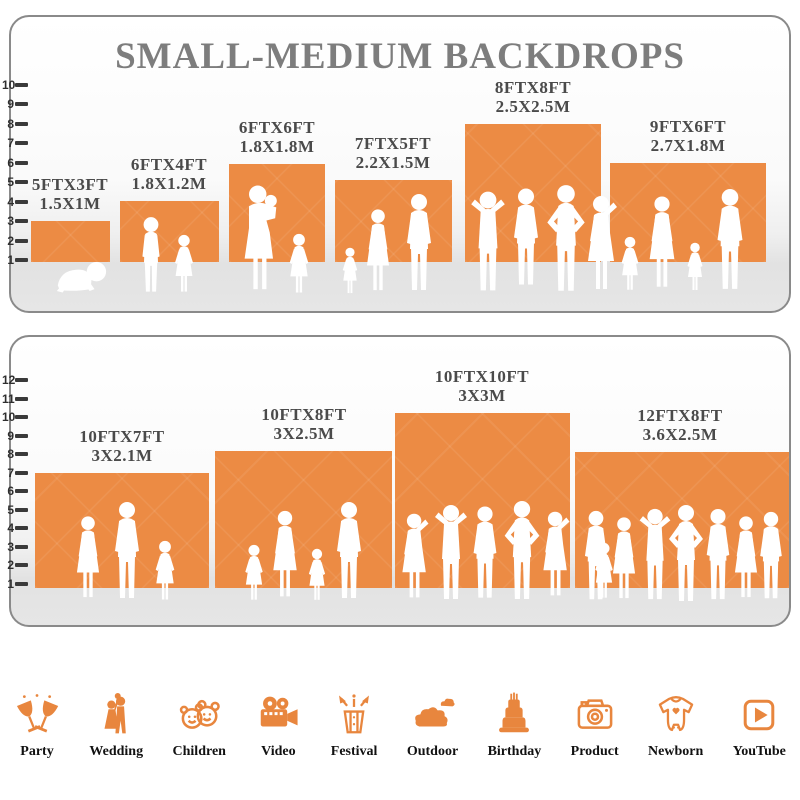 The image size is (800, 800). Describe the element at coordinates (675, 714) in the screenshot. I see `newborn-onesie-icon` at that location.